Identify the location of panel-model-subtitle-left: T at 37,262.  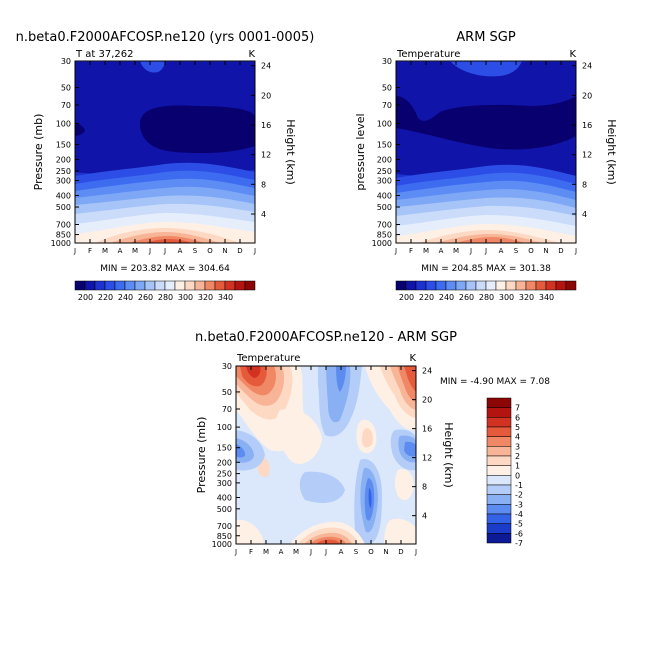
(104, 54).